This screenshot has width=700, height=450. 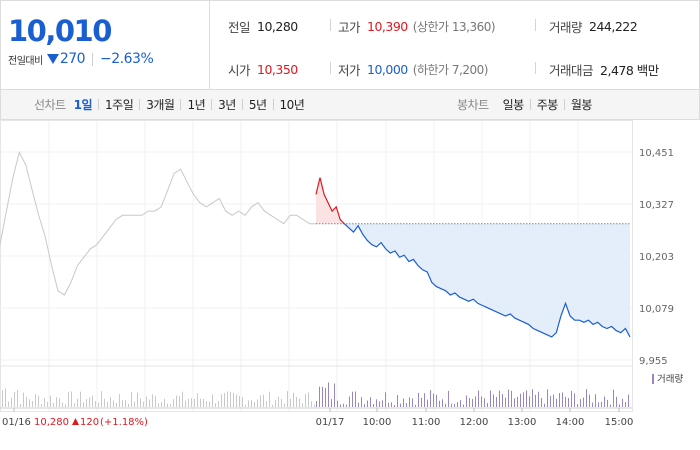 What do you see at coordinates (227, 105) in the screenshot?
I see `tab-3y: 3년` at bounding box center [227, 105].